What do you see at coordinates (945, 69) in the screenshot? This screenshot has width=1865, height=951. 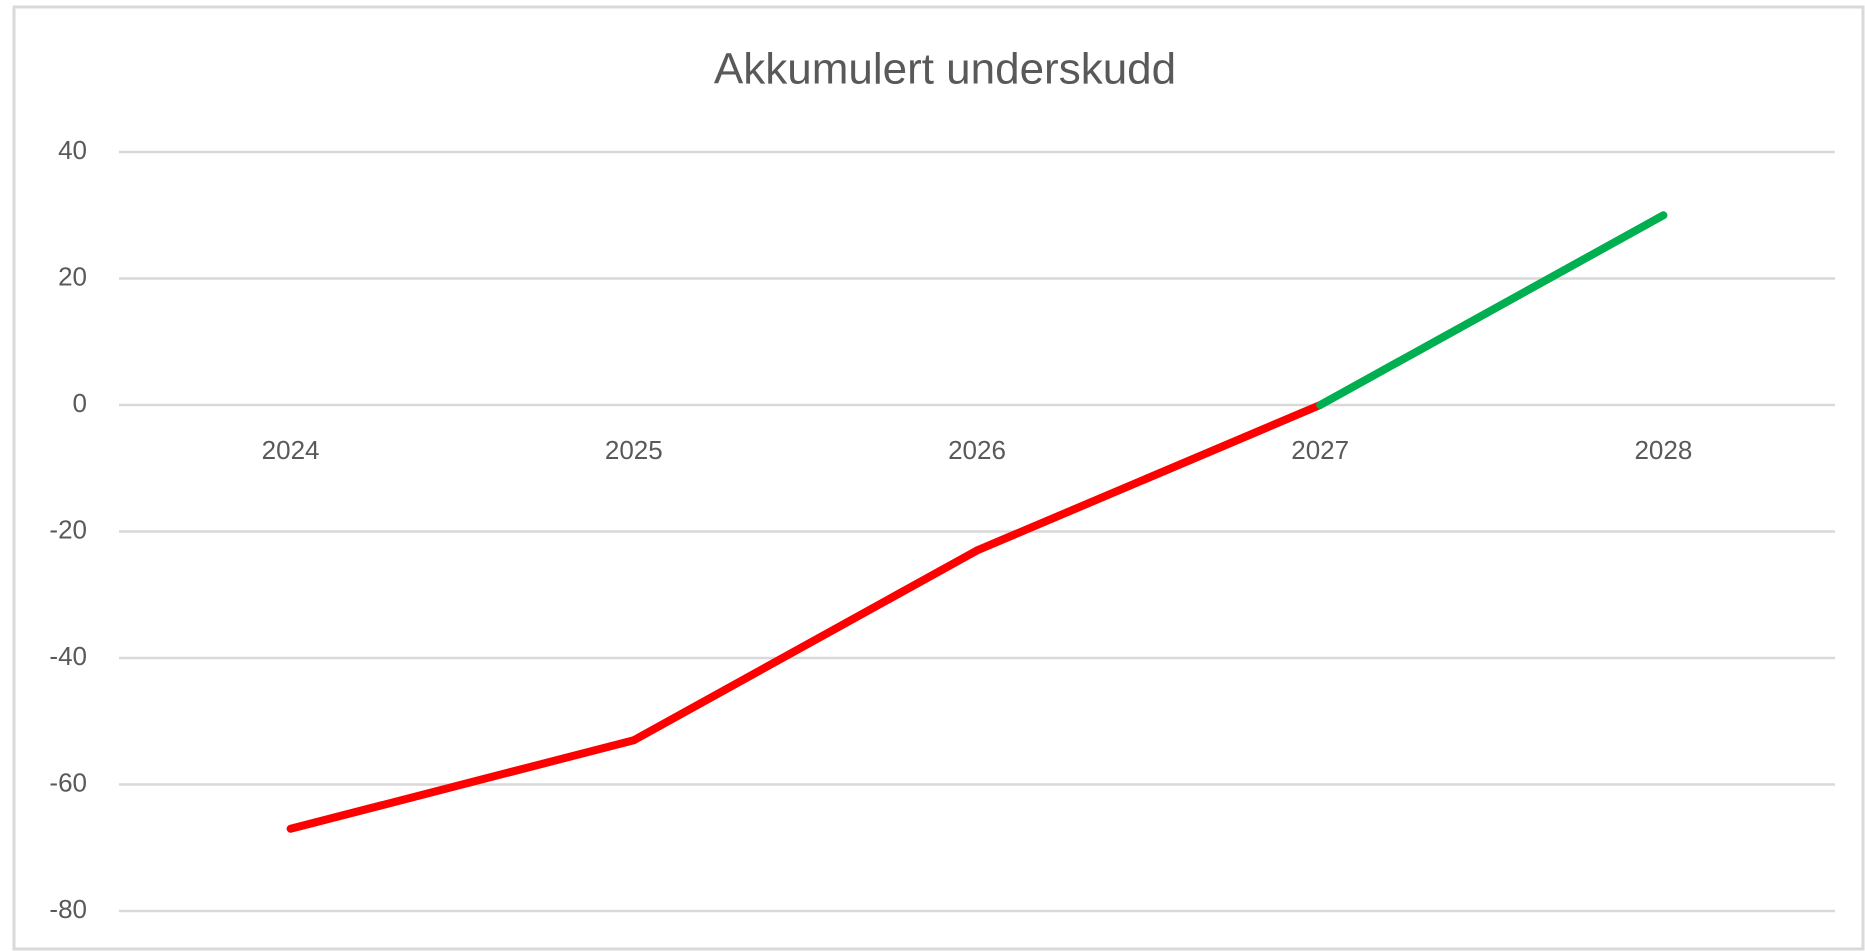 I see `chart-title: Akkumulert underskudd` at bounding box center [945, 69].